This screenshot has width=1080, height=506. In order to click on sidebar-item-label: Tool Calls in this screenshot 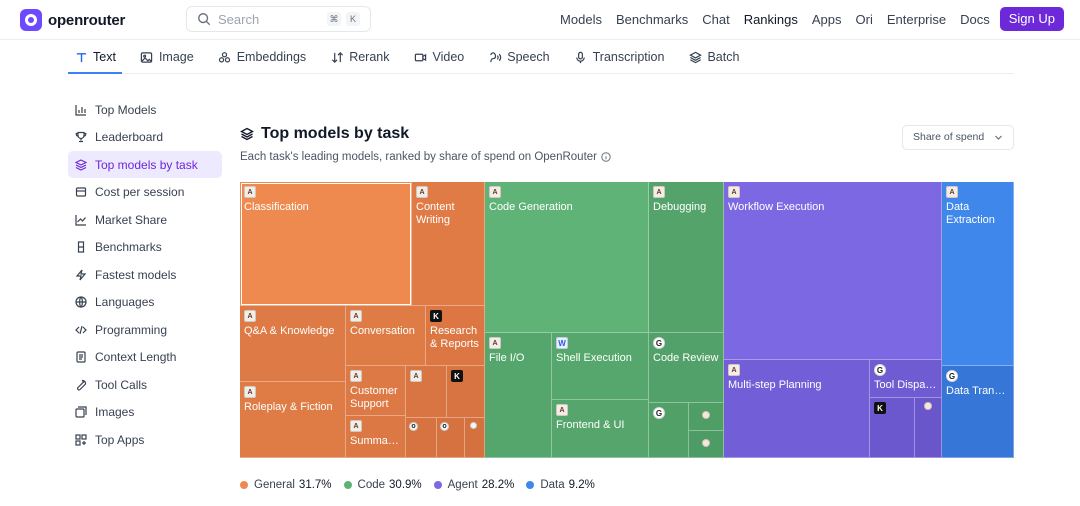, I will do `click(121, 384)`.